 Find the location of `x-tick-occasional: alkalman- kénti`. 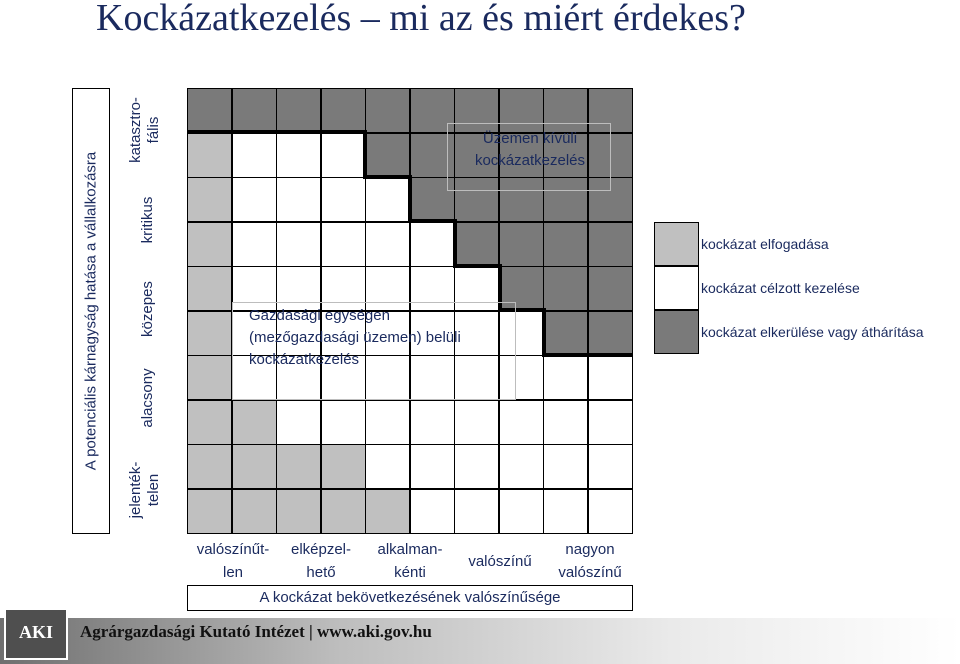

x-tick-occasional: alkalman- kénti is located at coordinates (410, 561).